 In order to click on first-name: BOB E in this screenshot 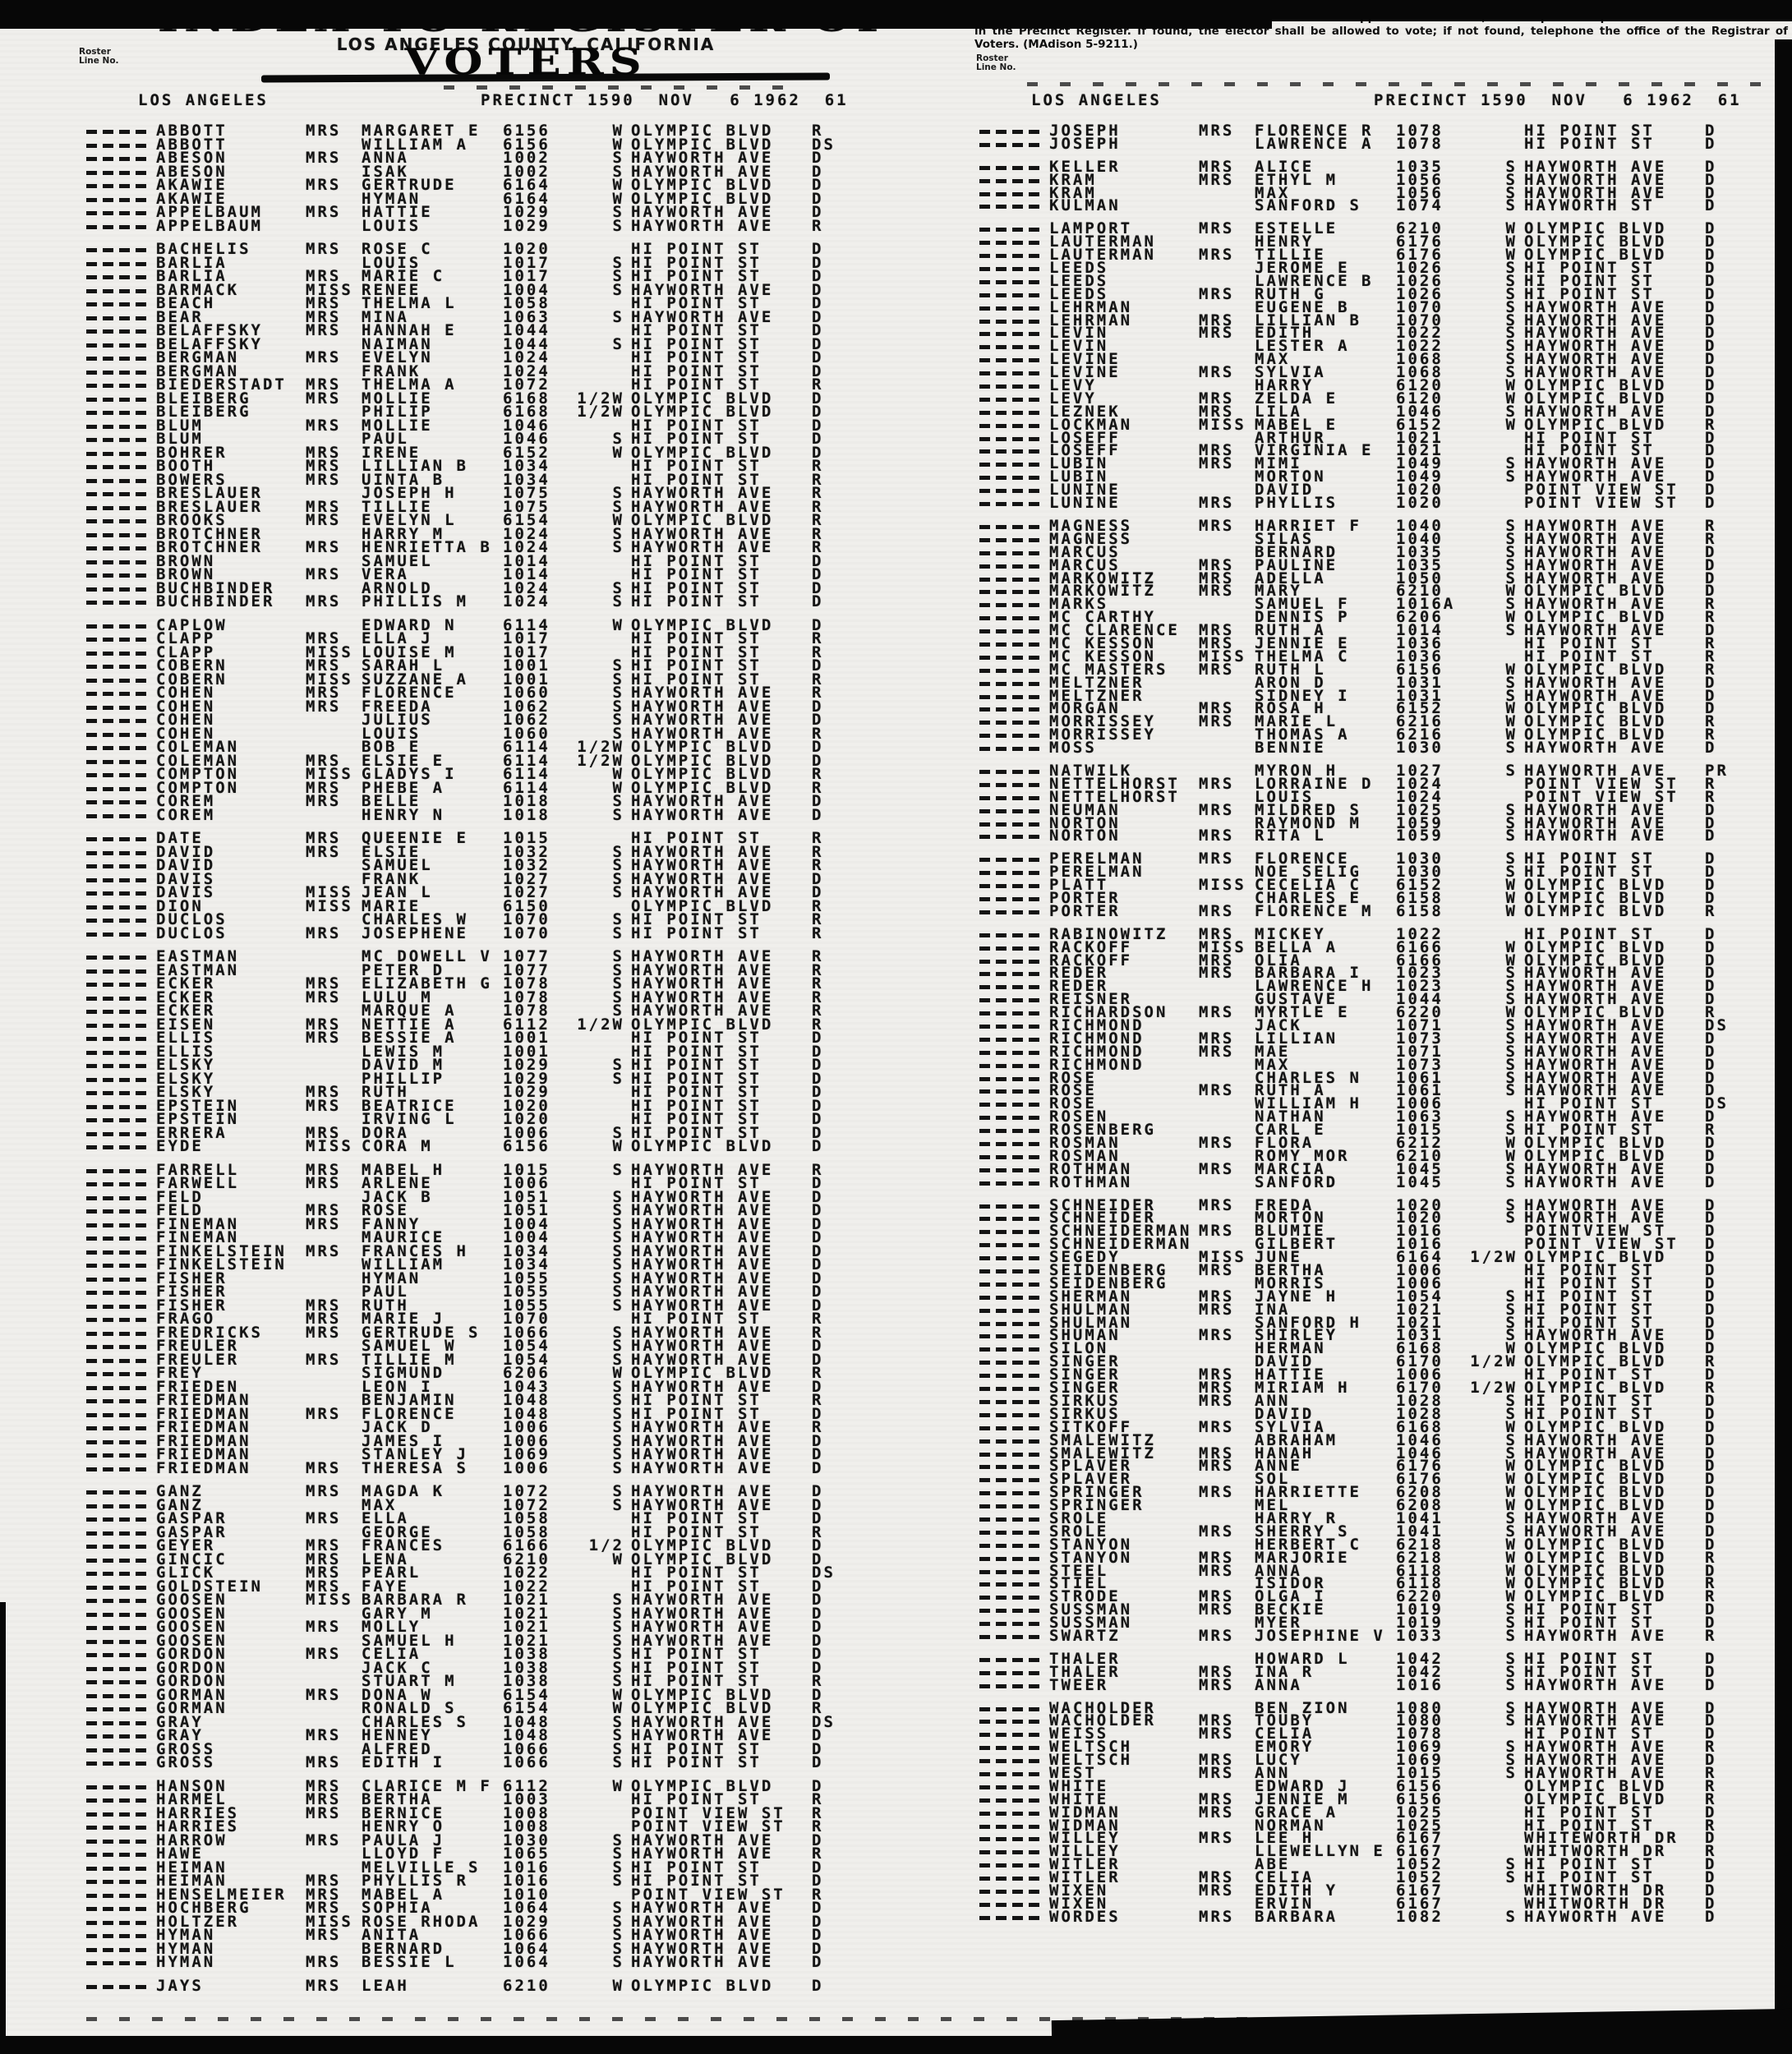, I will do `click(392, 747)`.